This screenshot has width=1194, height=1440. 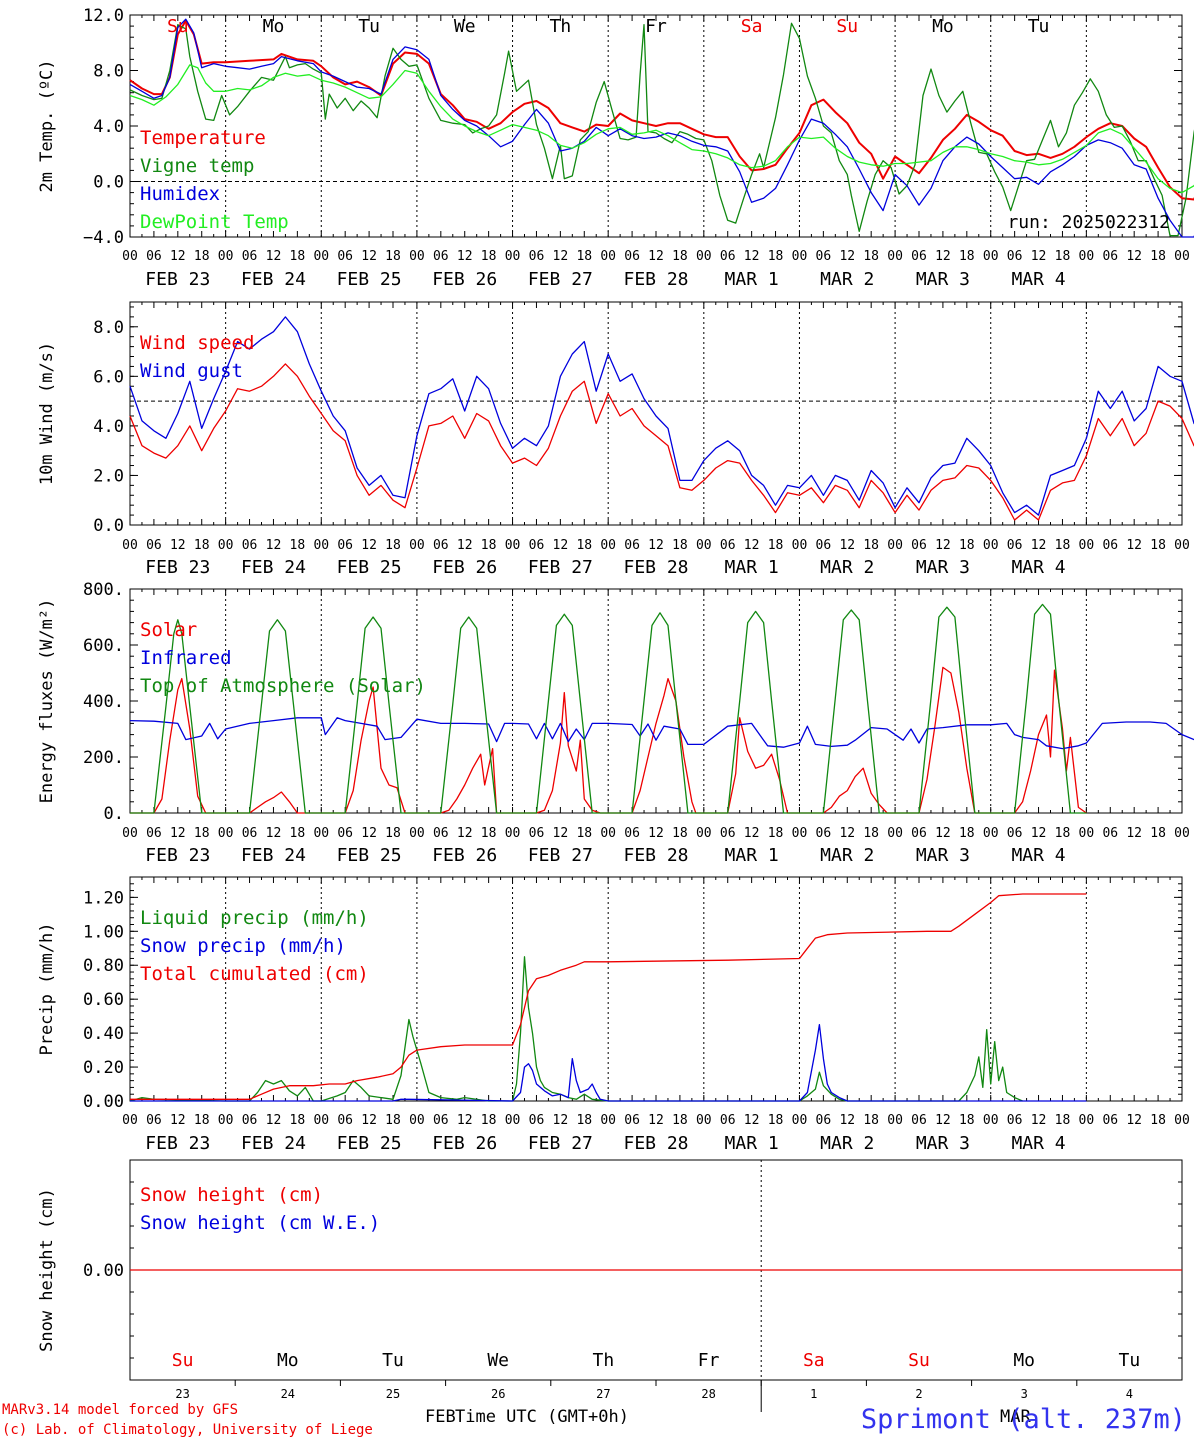 What do you see at coordinates (603, 1394) in the screenshot?
I see `day-number: 27` at bounding box center [603, 1394].